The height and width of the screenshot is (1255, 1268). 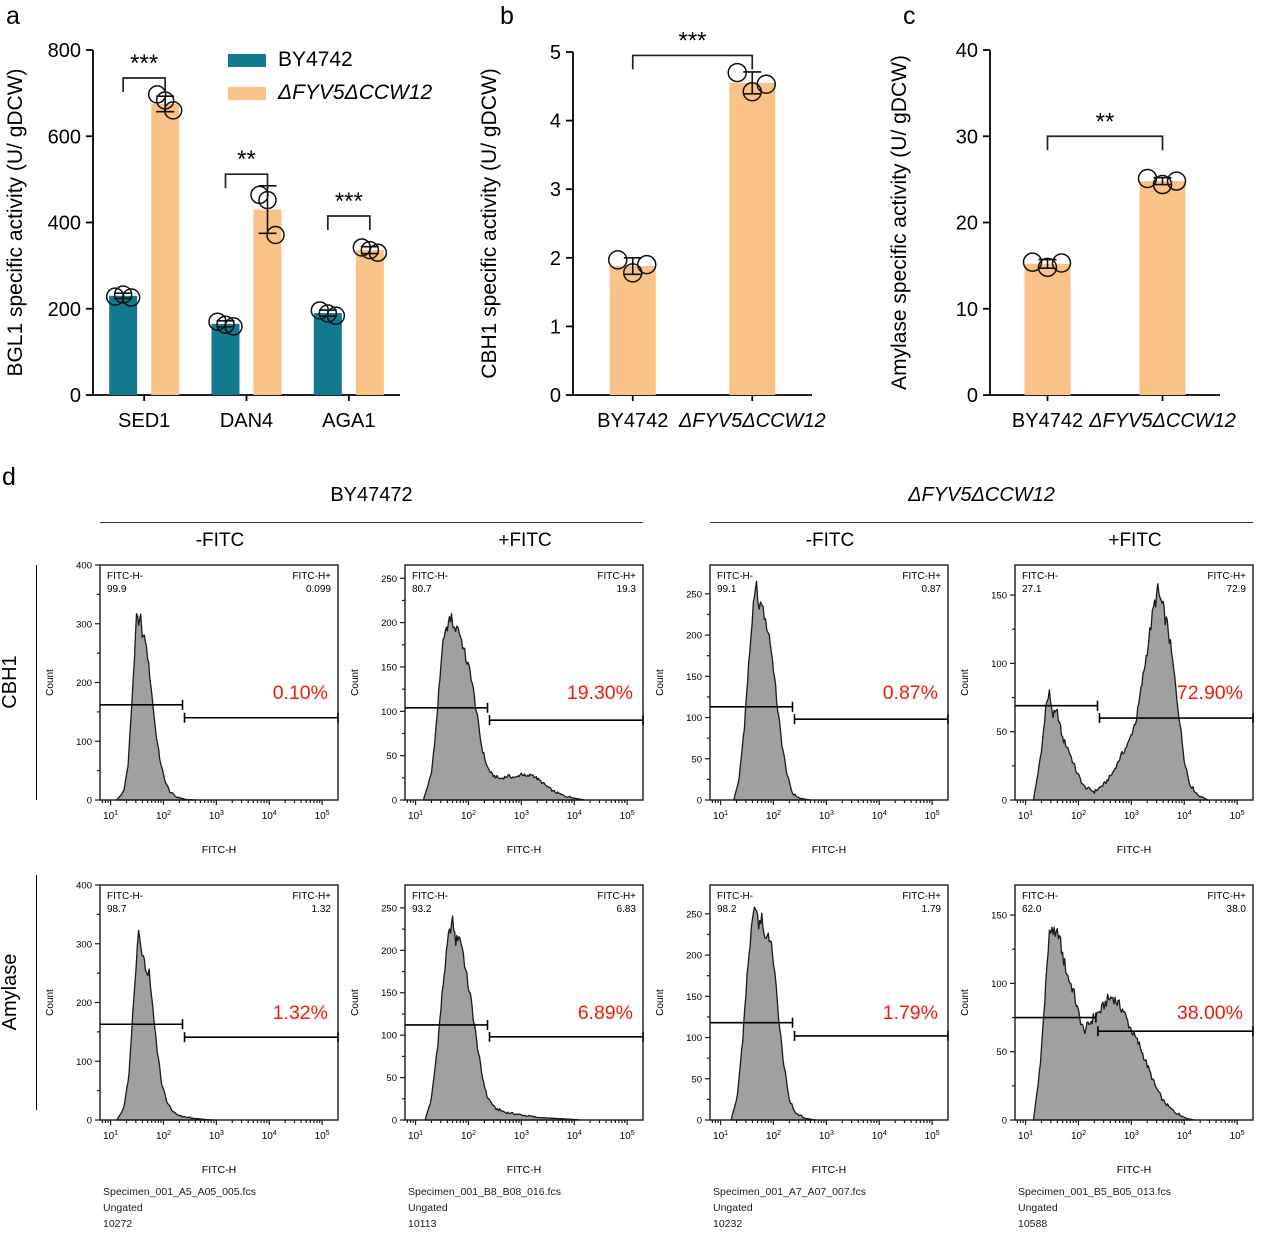 What do you see at coordinates (967, 224) in the screenshot?
I see `svg-text: 20` at bounding box center [967, 224].